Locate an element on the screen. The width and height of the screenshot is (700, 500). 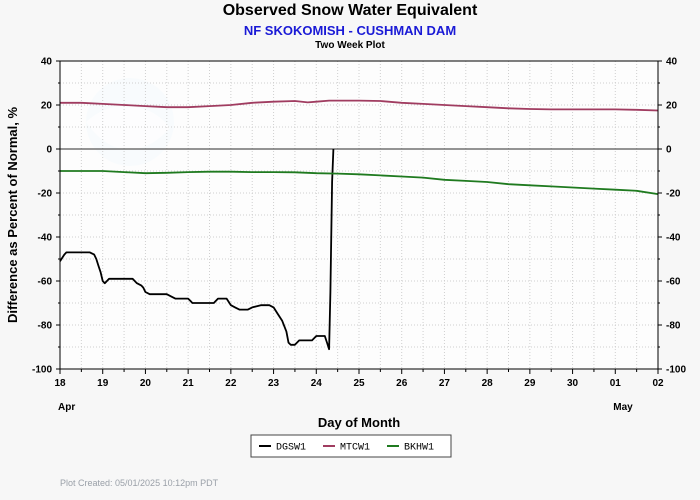
x-tick-label: 26 is located at coordinates (402, 383).